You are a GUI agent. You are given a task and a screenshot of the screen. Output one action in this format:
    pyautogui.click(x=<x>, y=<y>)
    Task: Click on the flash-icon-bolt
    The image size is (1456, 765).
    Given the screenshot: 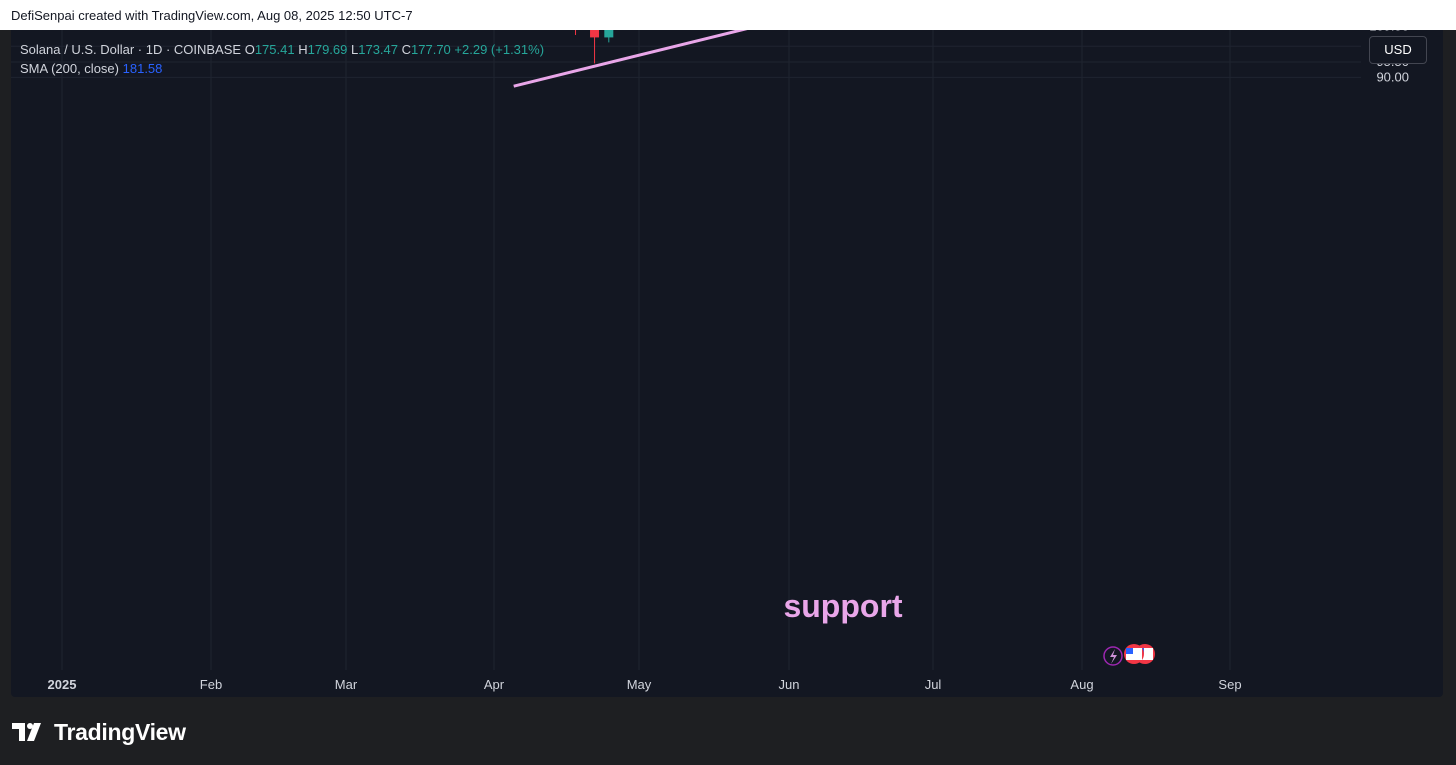 What is the action you would take?
    pyautogui.click(x=1113, y=656)
    